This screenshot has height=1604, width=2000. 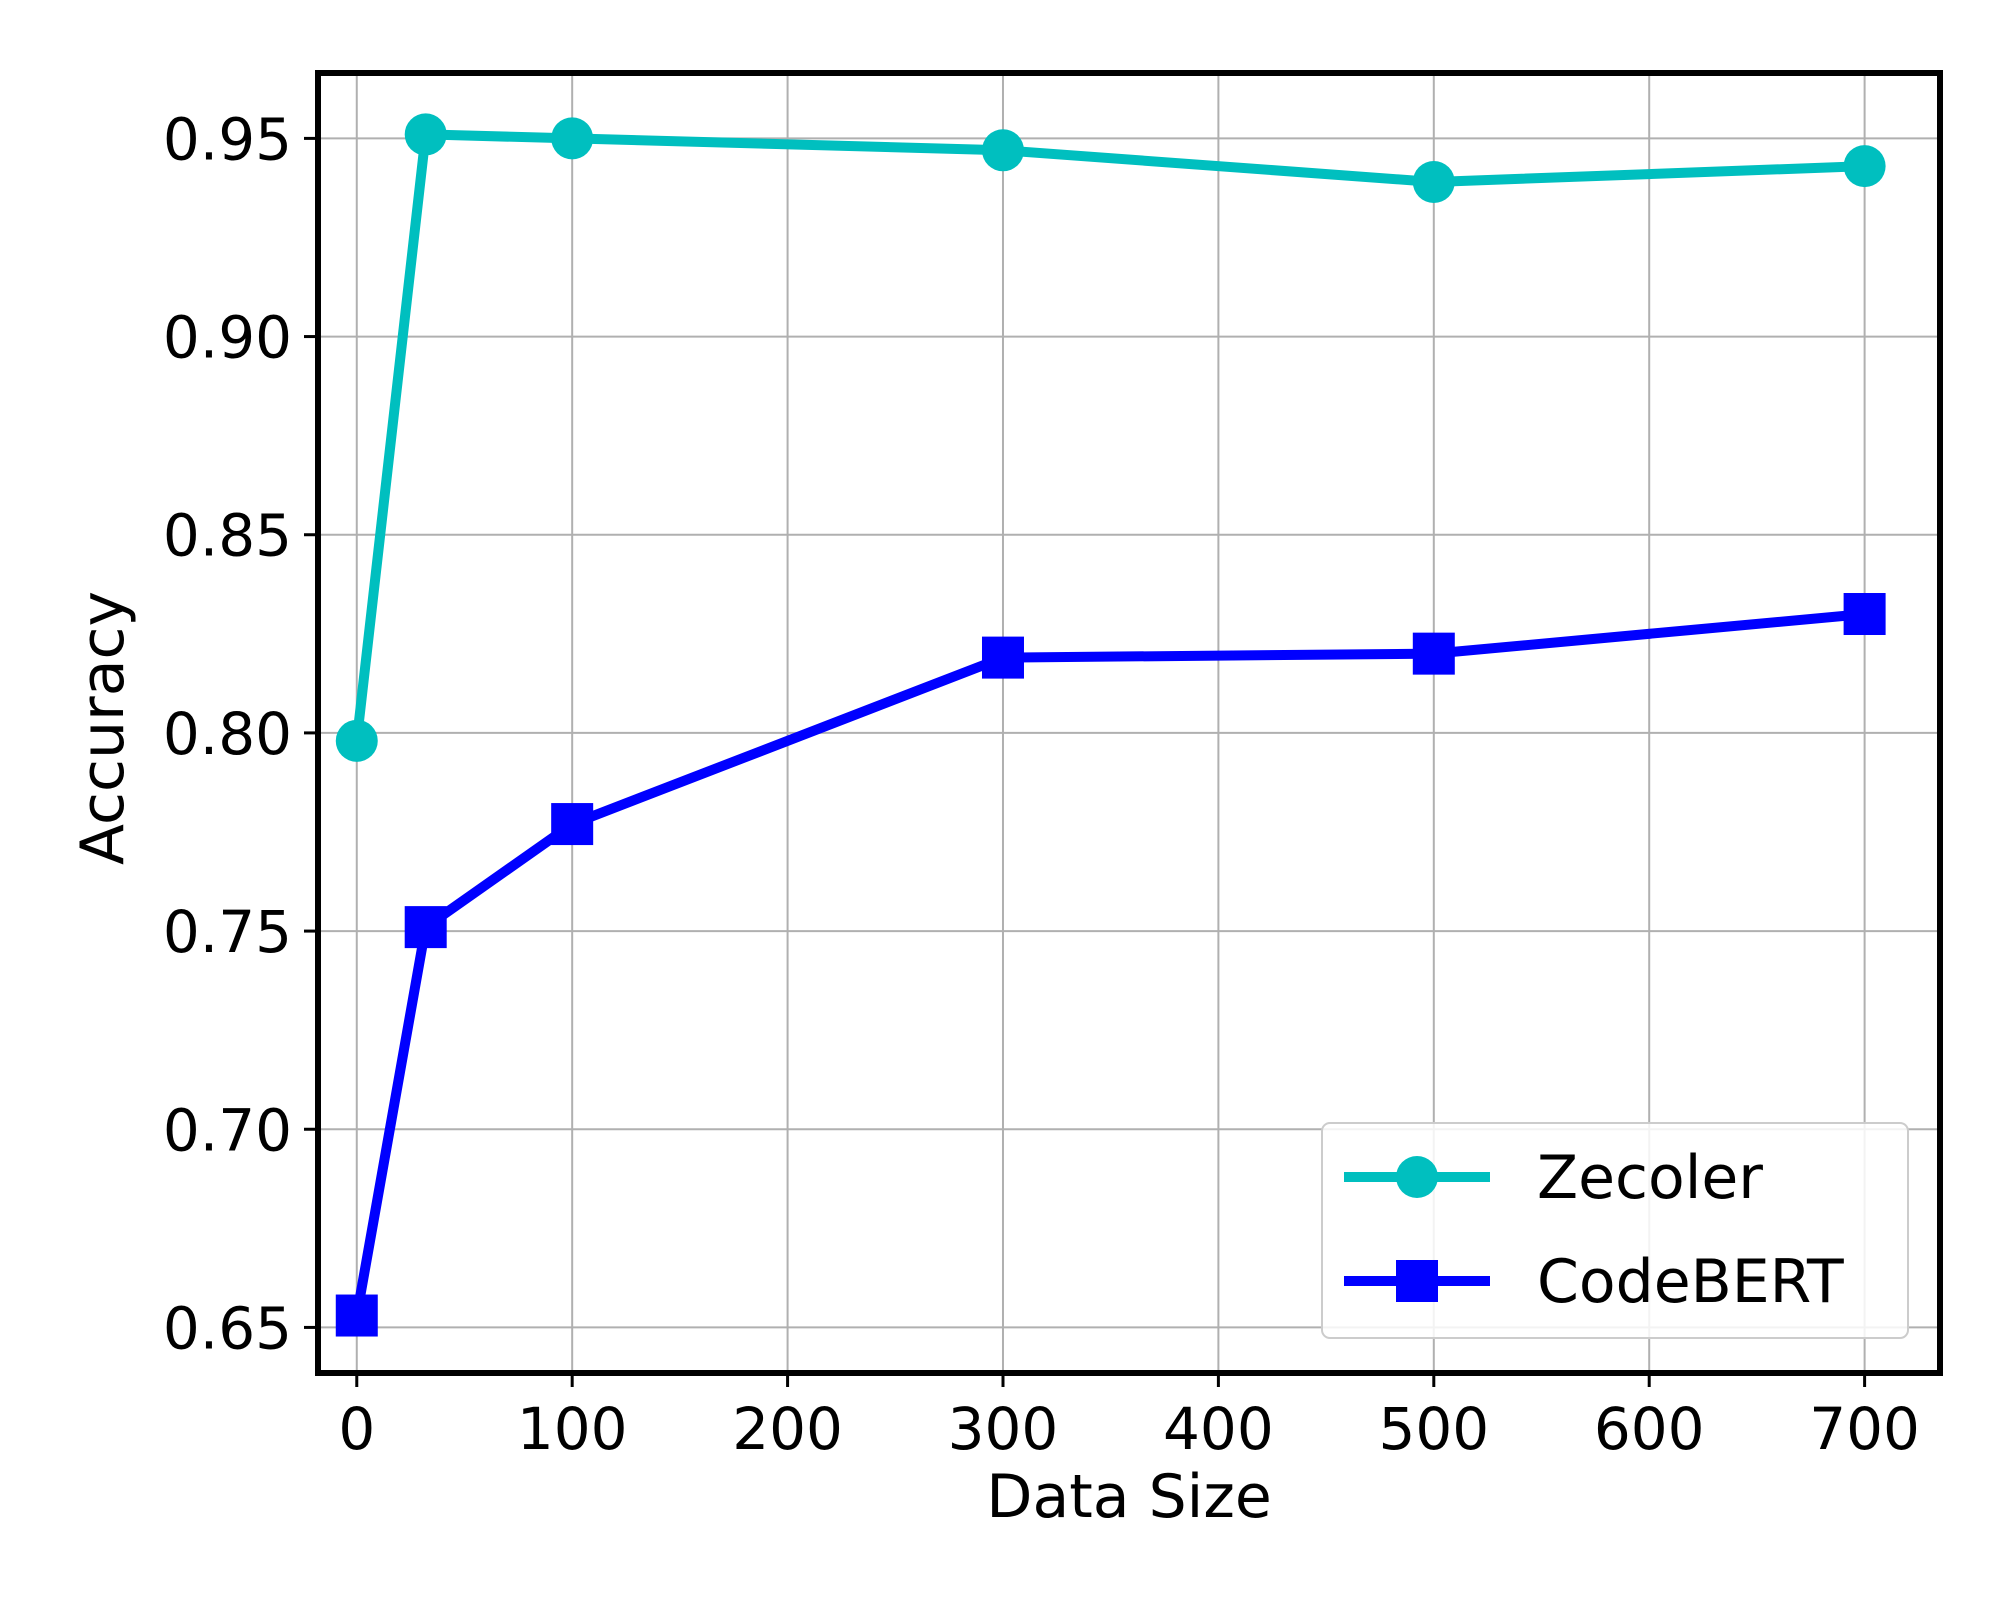 I want to click on y-tick-label: 0.70, so click(x=227, y=1130).